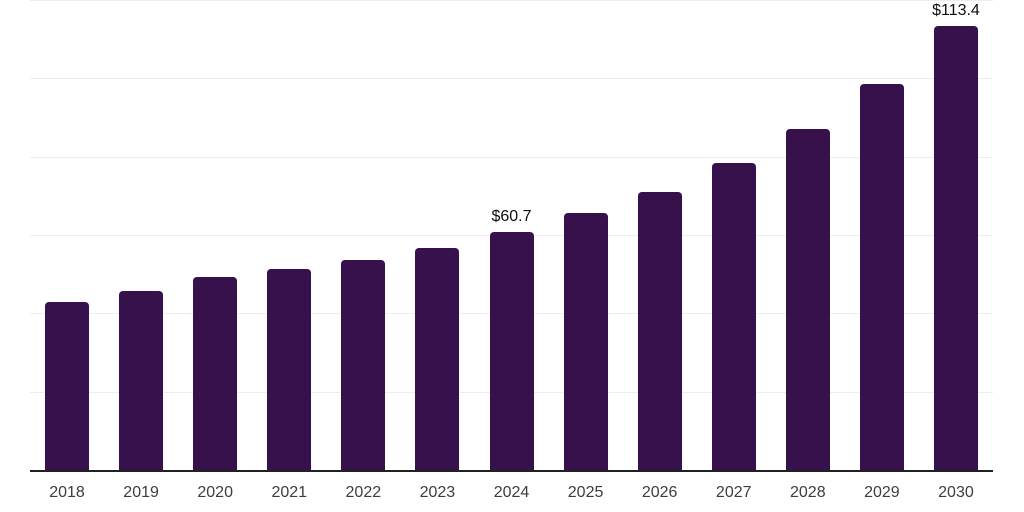 This screenshot has height=512, width=1024. What do you see at coordinates (289, 369) in the screenshot?
I see `bar-2021` at bounding box center [289, 369].